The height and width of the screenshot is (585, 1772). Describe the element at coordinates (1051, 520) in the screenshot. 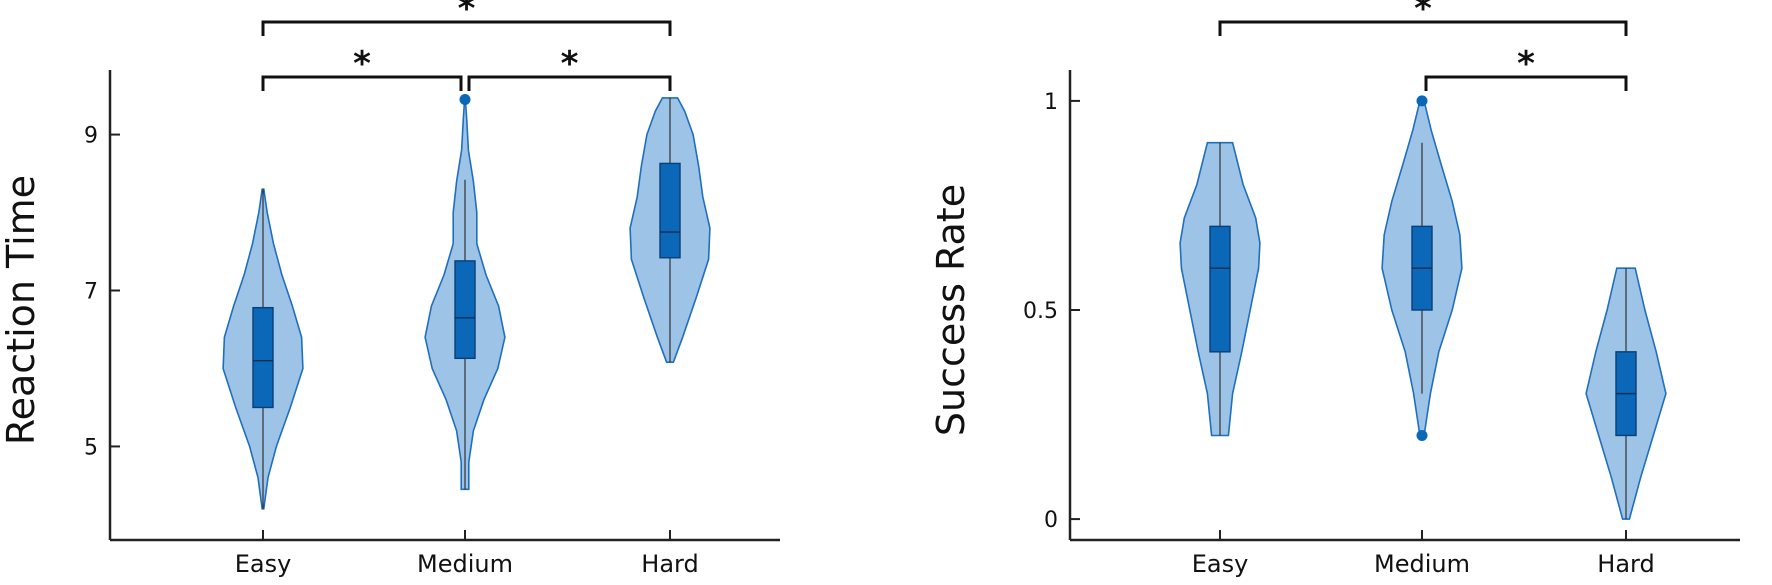

I see `y-tick-label: 0` at that location.